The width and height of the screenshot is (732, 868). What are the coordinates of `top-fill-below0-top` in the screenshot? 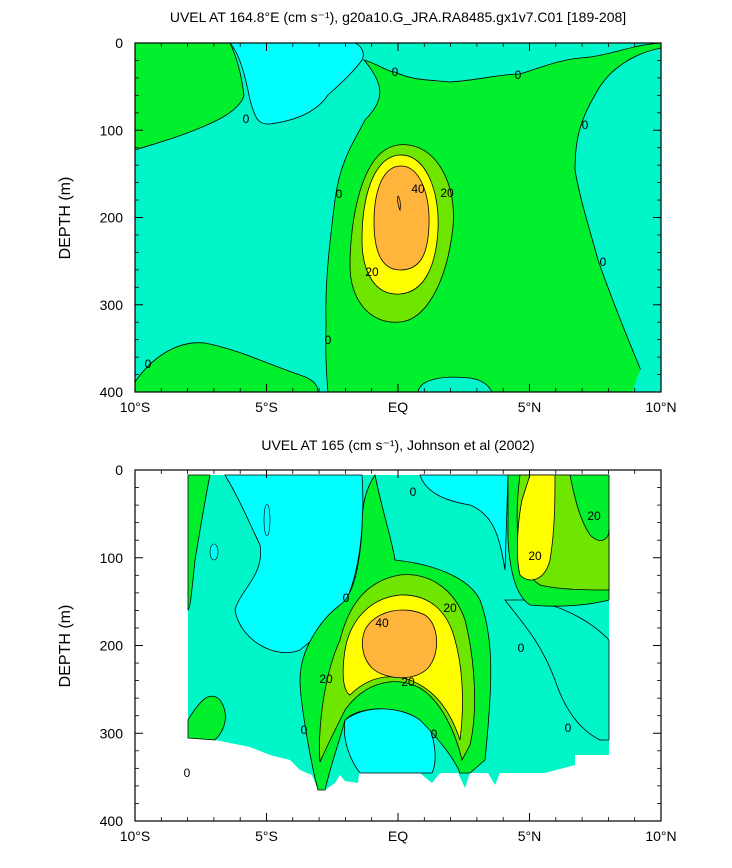 It's located at (296, 83).